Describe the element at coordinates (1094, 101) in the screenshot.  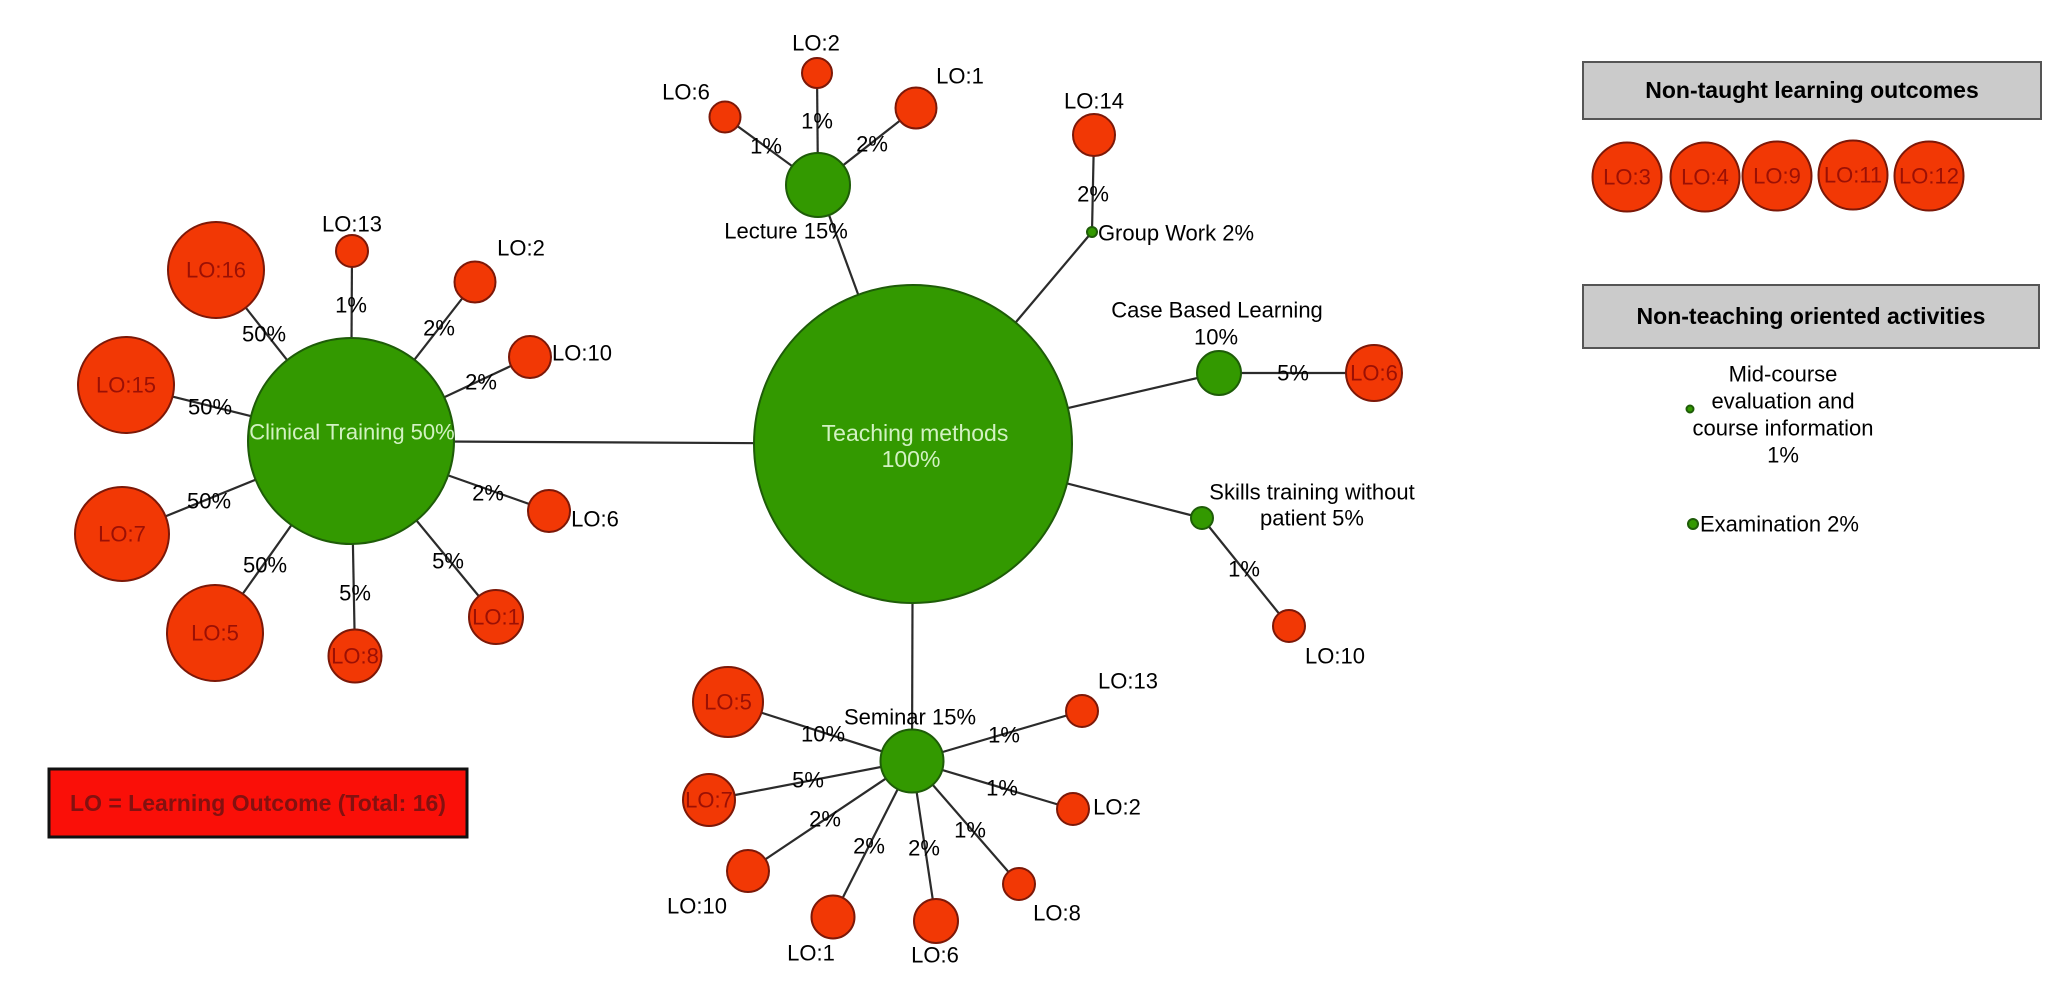
I see `svg-text: LO:14` at that location.